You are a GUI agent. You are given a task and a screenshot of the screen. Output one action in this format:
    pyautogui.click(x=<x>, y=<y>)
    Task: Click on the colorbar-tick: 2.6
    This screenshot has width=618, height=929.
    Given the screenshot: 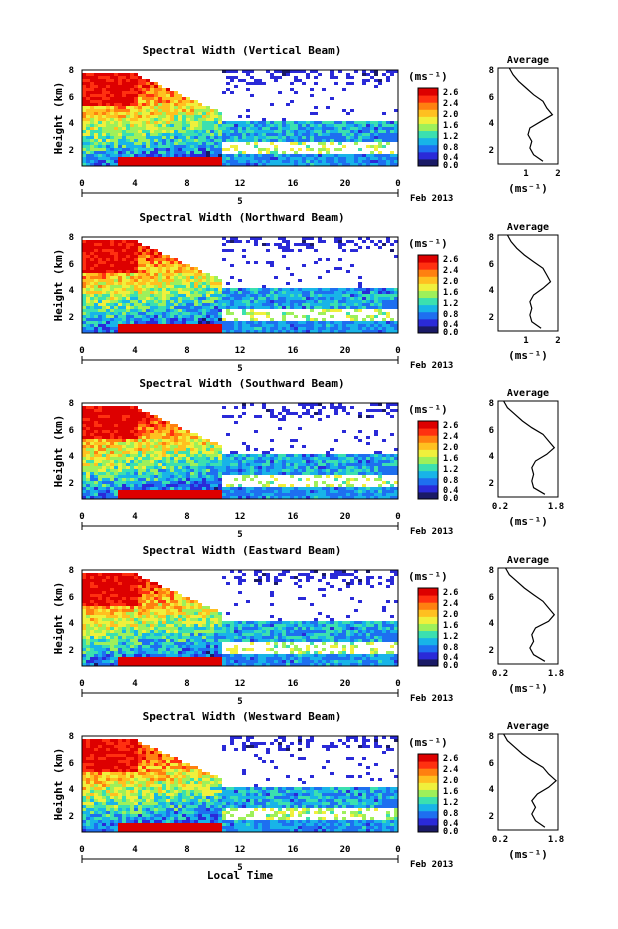 What is the action you would take?
    pyautogui.click(x=450, y=260)
    